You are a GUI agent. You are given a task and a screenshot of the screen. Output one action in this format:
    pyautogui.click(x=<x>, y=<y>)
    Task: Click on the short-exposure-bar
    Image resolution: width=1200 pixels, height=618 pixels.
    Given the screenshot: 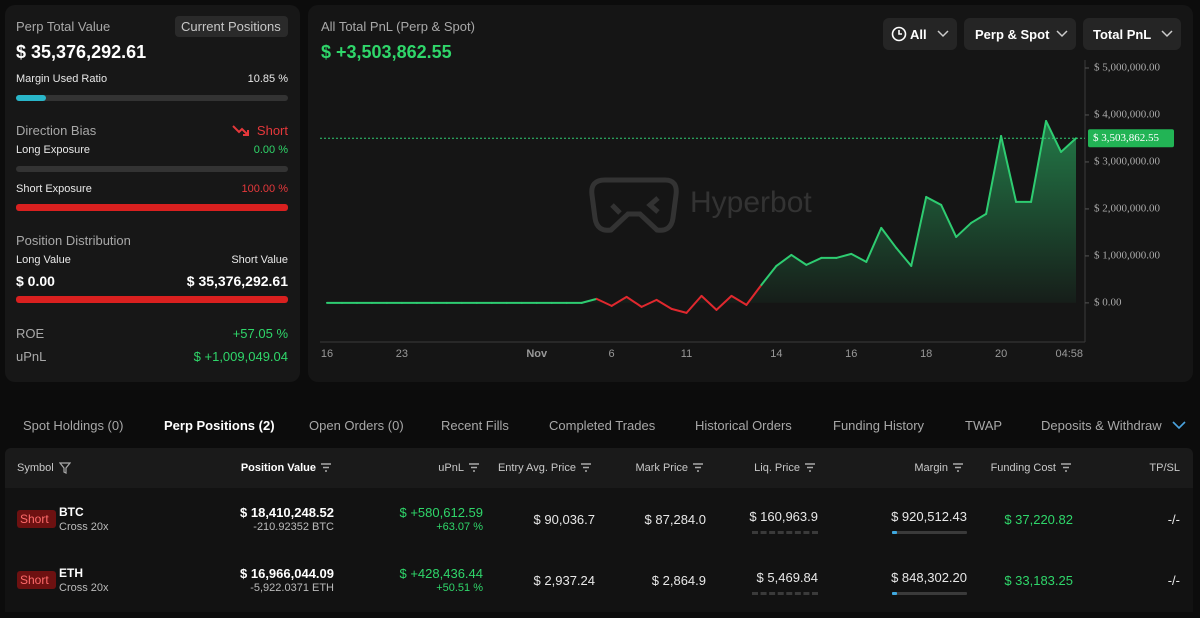 What is the action you would take?
    pyautogui.click(x=152, y=207)
    